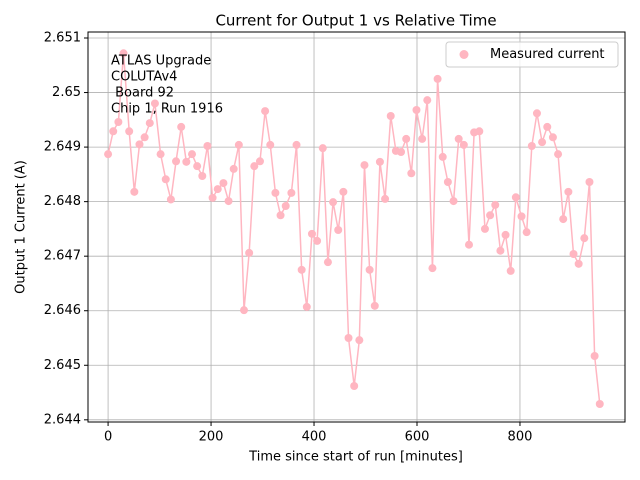 This screenshot has height=480, width=640. Describe the element at coordinates (144, 77) in the screenshot. I see `annotation: COLUTAv4` at that location.